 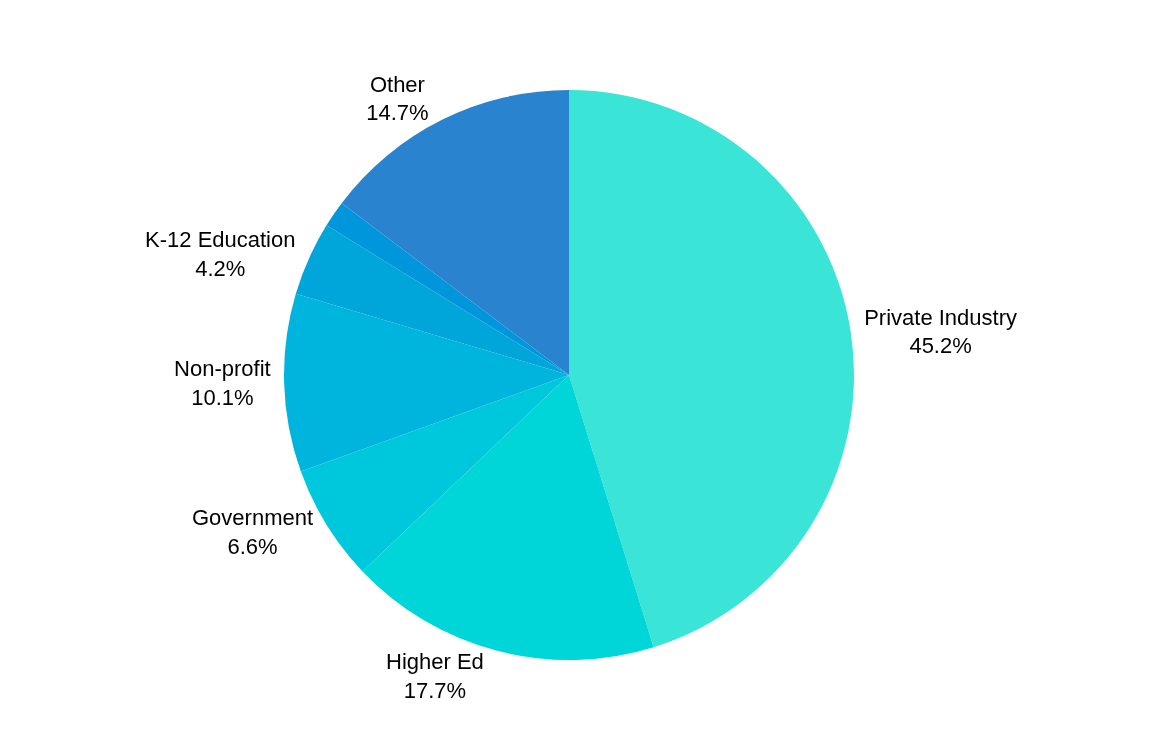 I want to click on data-label: 4.2%, so click(x=220, y=268).